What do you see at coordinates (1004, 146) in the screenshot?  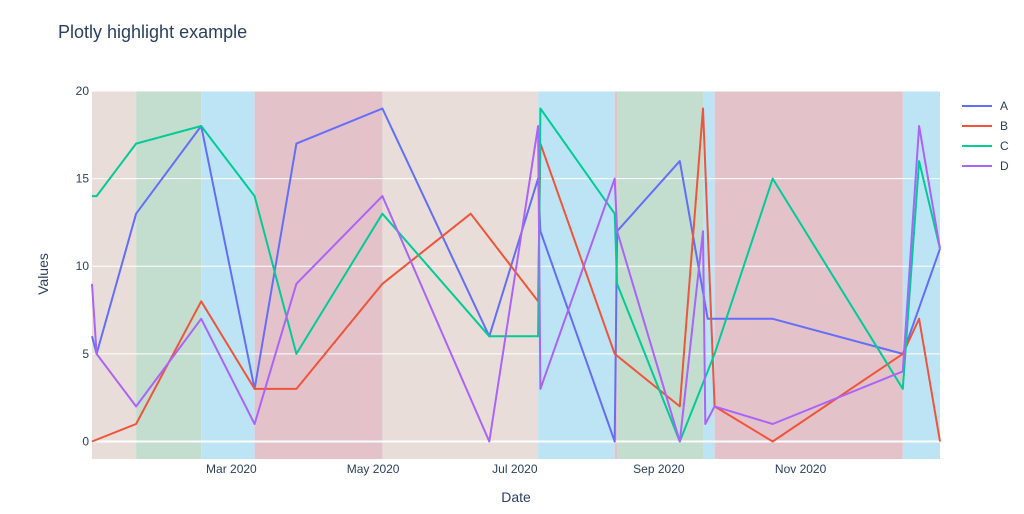 I see `legend-label-c: C` at bounding box center [1004, 146].